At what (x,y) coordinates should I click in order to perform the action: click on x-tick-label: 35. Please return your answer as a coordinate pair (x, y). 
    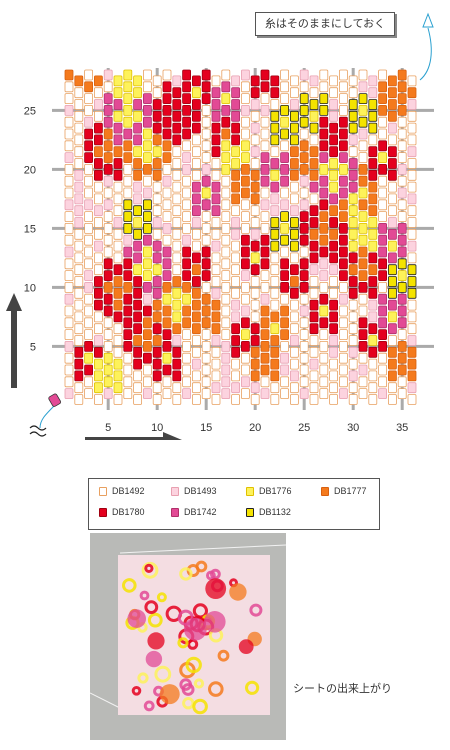
    Looking at the image, I should click on (402, 428).